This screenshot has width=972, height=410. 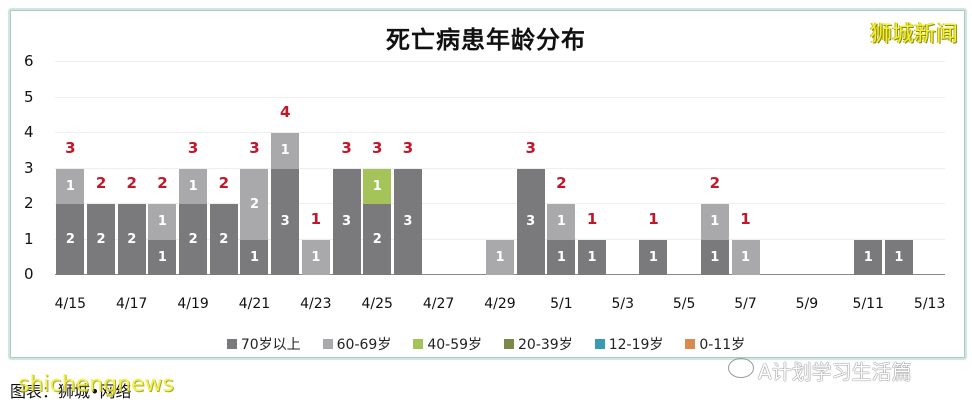 I want to click on footer-account: A计划学习生活篇, so click(x=820, y=370).